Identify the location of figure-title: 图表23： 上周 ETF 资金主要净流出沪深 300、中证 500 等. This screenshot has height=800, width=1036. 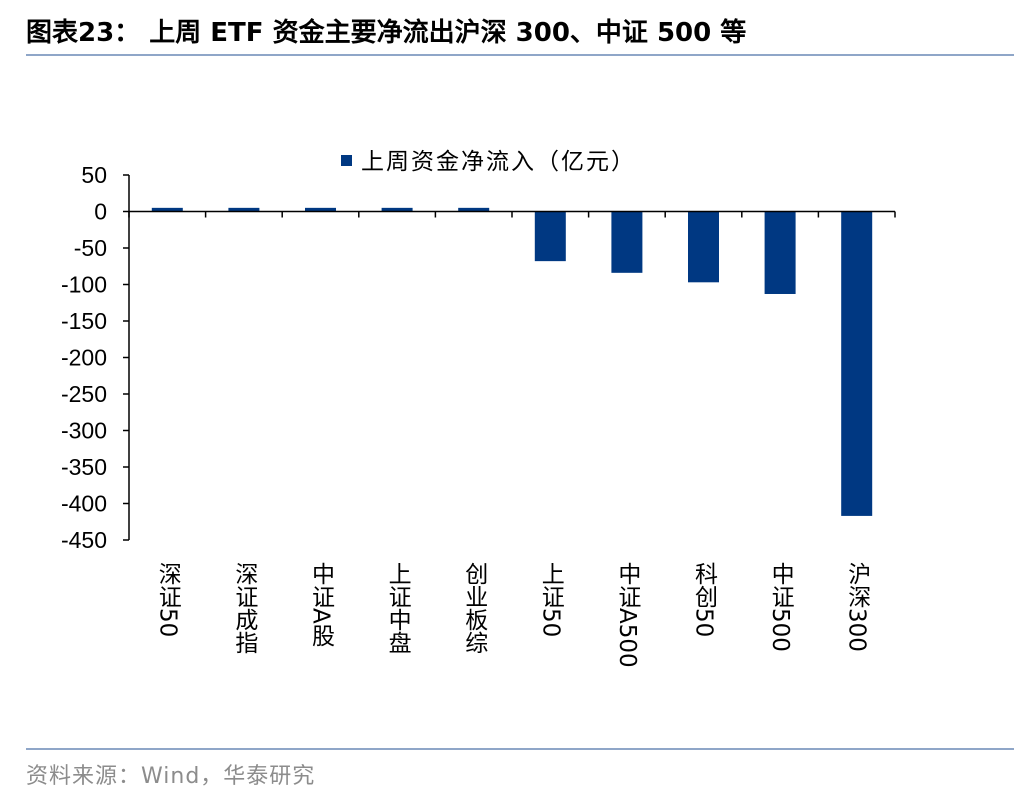
(386, 33).